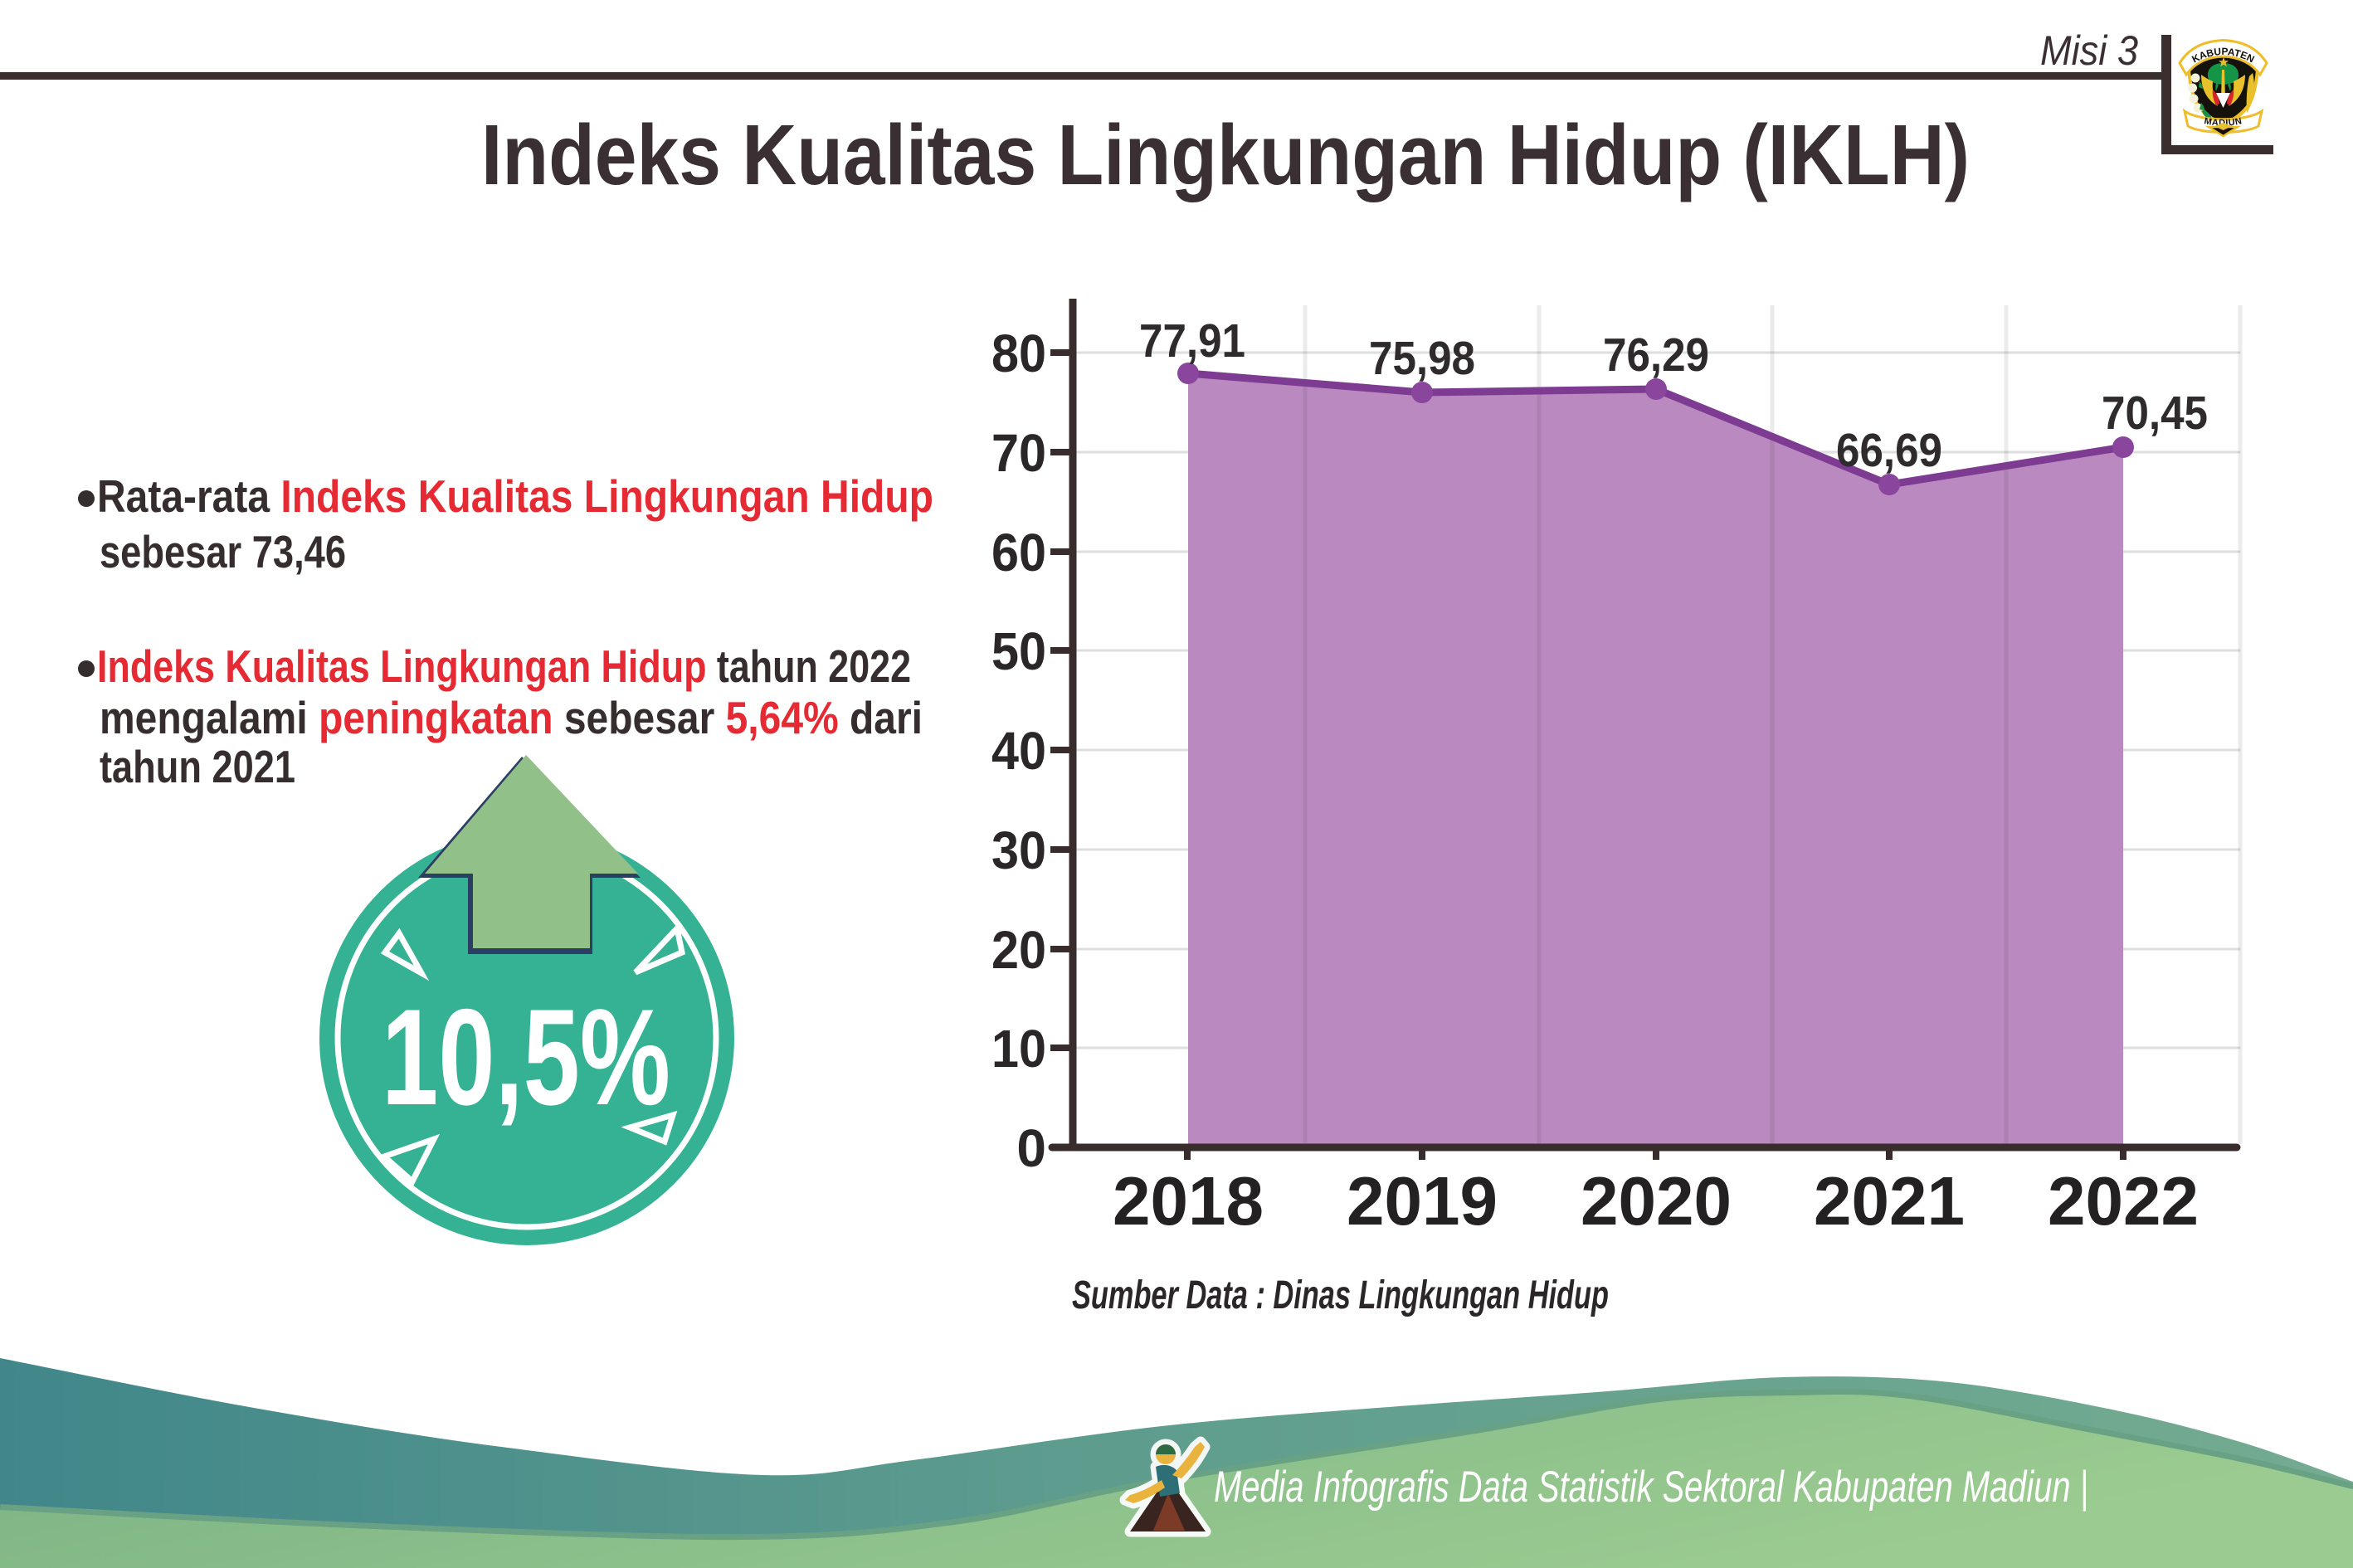 Image resolution: width=2353 pixels, height=1568 pixels. What do you see at coordinates (1192, 341) in the screenshot?
I see `svg-text: 77,91` at bounding box center [1192, 341].